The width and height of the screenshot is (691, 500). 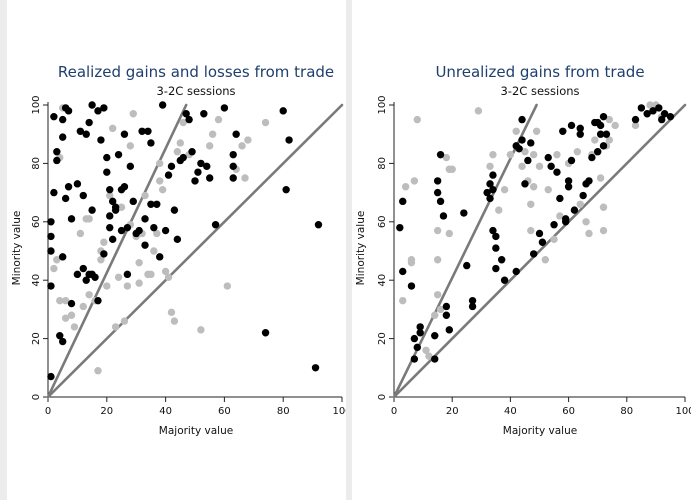 I want to click on y-tick-label: 0, so click(x=382, y=397).